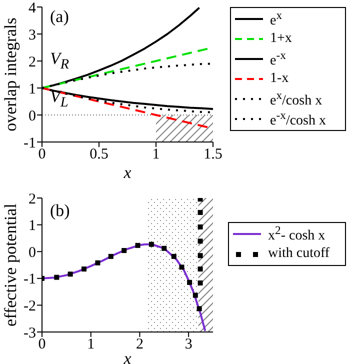  I want to click on x-tick-label: 2, so click(140, 344).